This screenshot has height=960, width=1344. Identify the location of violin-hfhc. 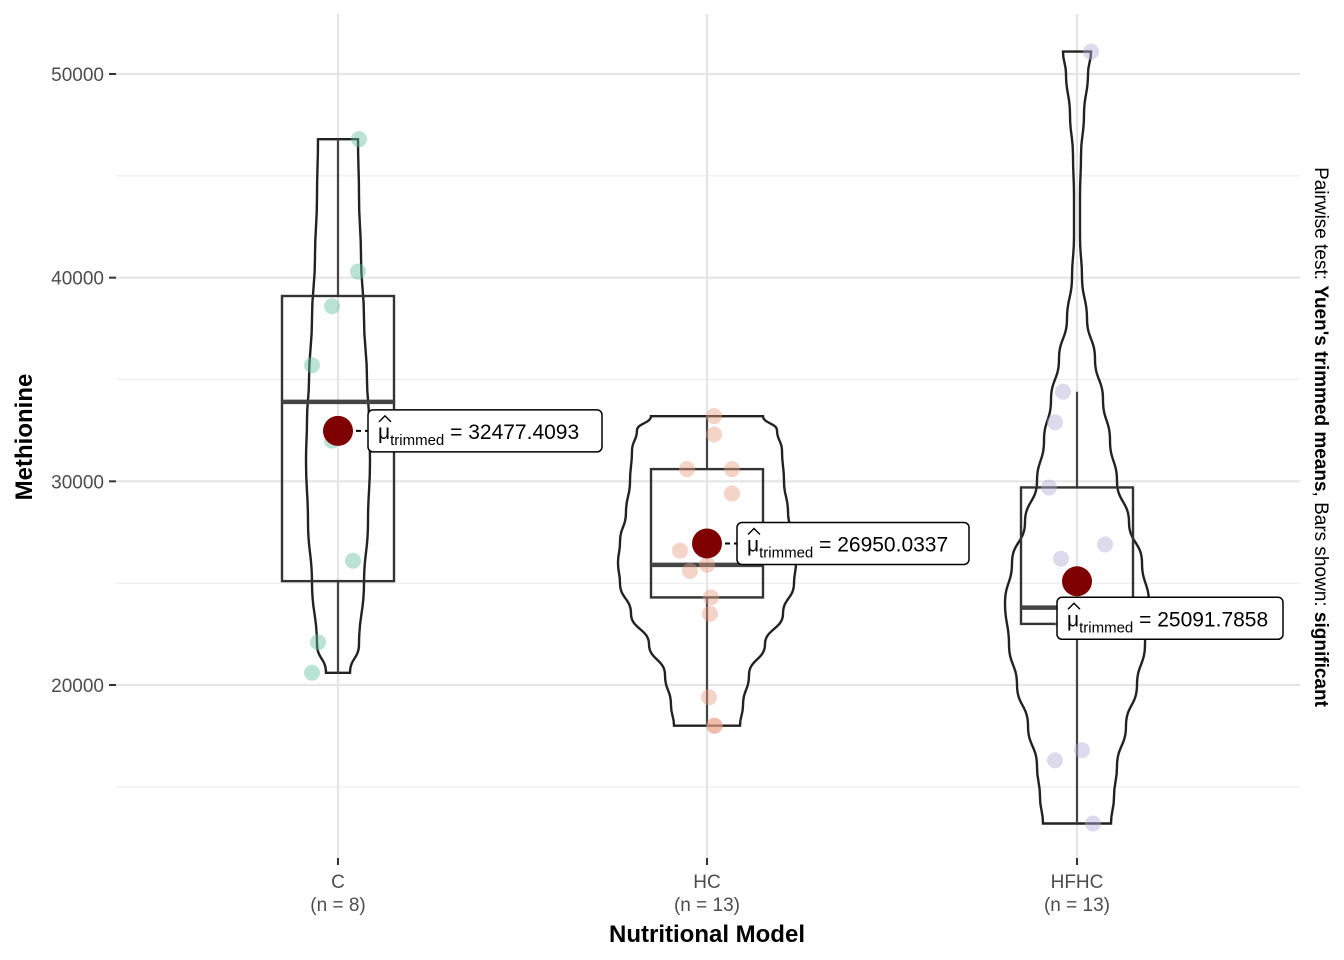
(1077, 437).